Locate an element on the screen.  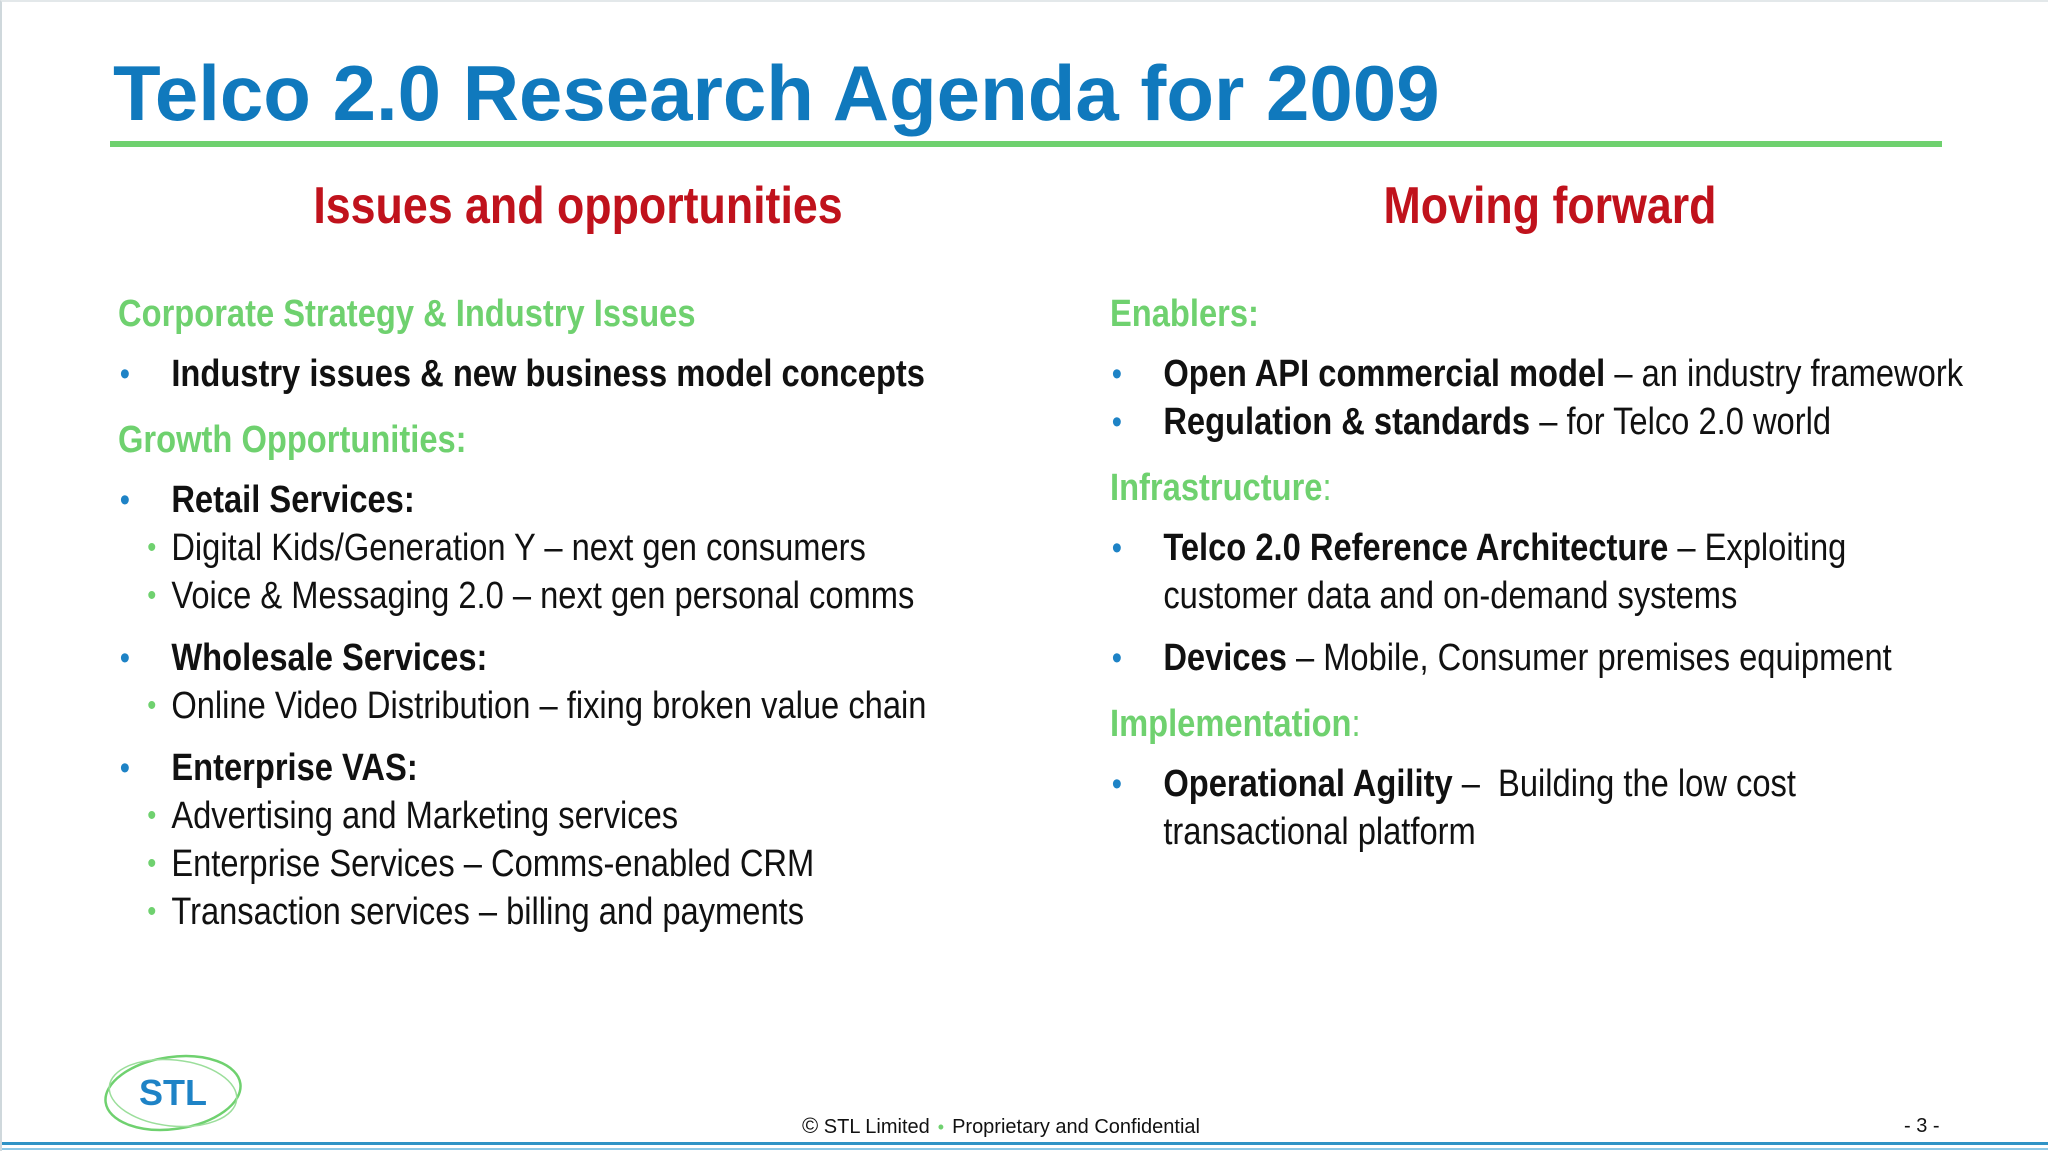
section-label-growth-opportunities: Growth Opportunities: is located at coordinates (292, 440).